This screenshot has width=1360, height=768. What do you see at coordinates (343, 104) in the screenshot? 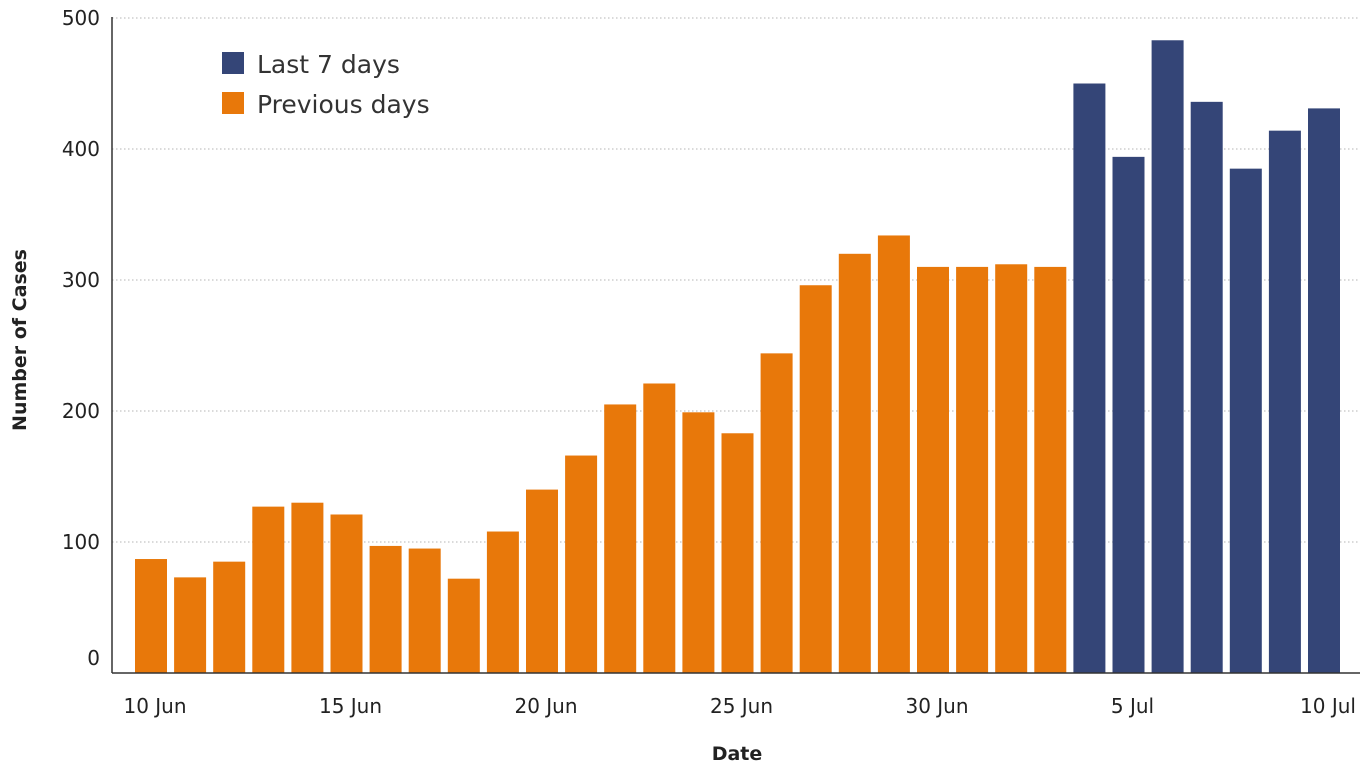
I see `legend-label: Previous days` at bounding box center [343, 104].